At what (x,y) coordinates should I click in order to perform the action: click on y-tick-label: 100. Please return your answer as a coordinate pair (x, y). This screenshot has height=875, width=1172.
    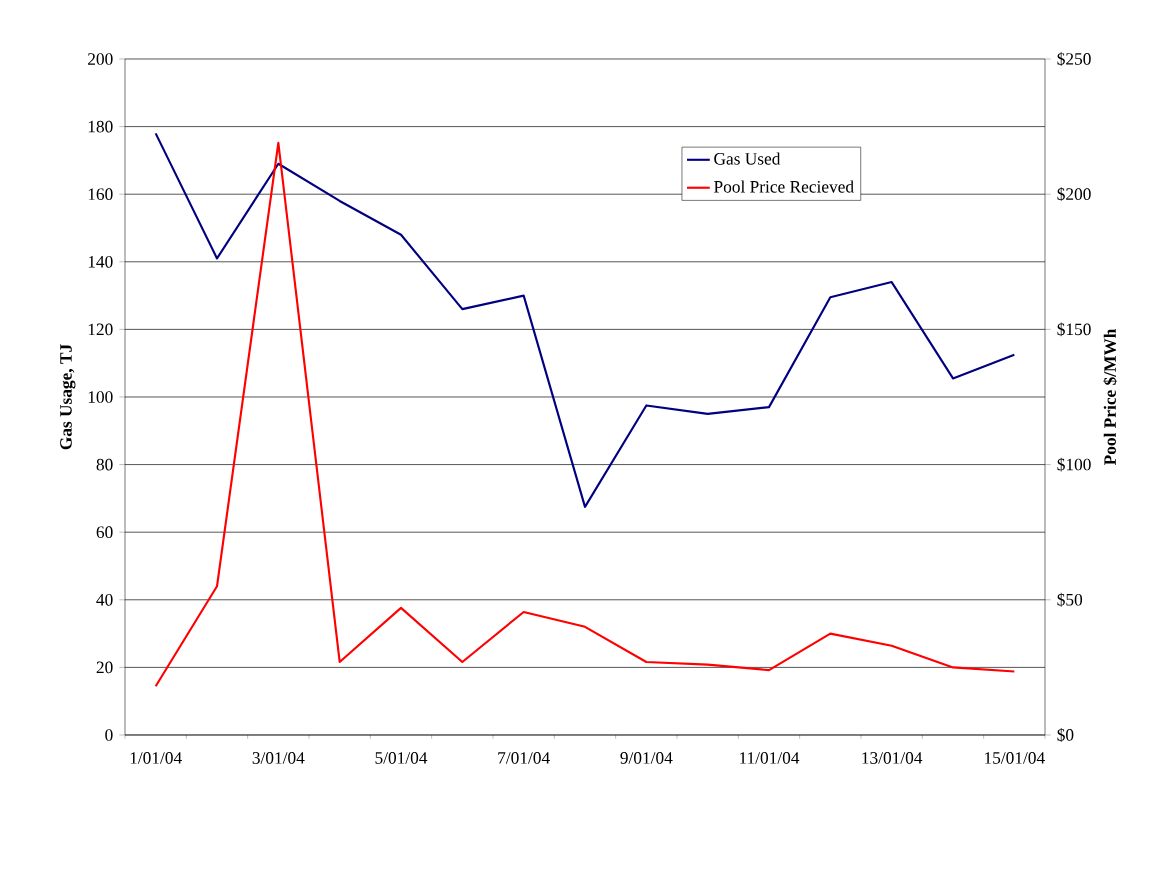
    Looking at the image, I should click on (100, 397).